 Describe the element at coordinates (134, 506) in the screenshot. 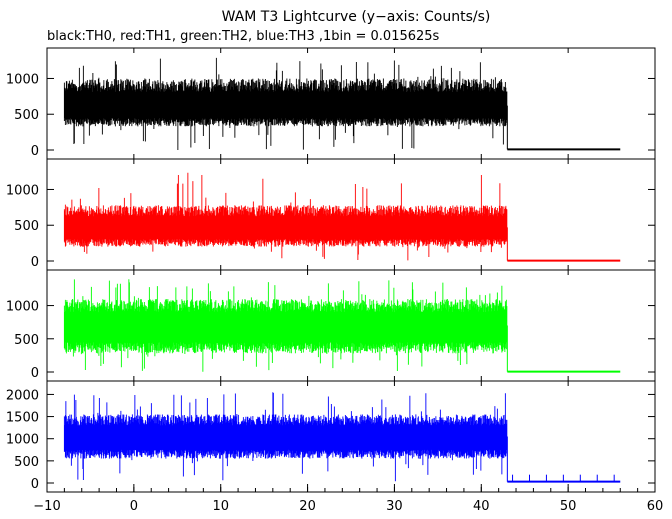

I see `x-tick-label: 0` at that location.